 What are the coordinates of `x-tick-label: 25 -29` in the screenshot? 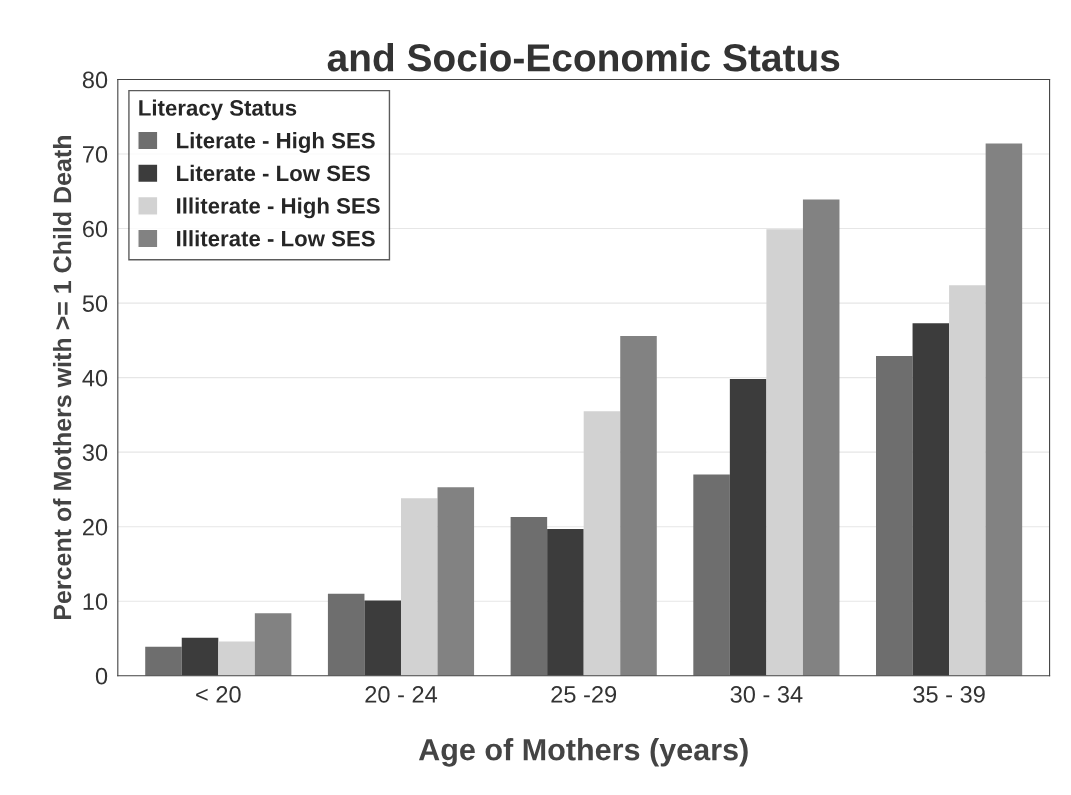 It's located at (584, 694).